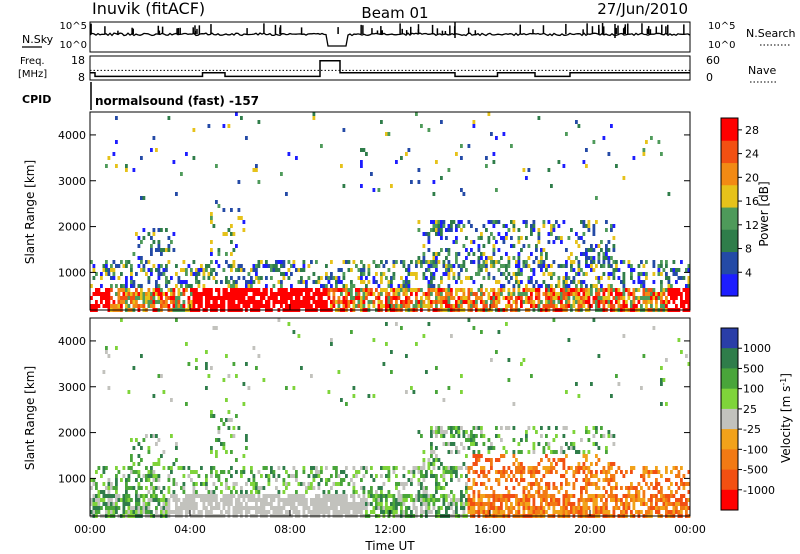  Describe the element at coordinates (729, 338) in the screenshot. I see `velocity-cbar-segment` at that location.